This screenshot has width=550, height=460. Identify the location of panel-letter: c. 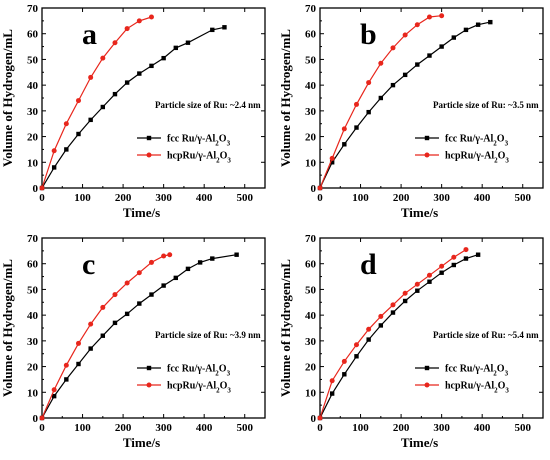
(88, 264).